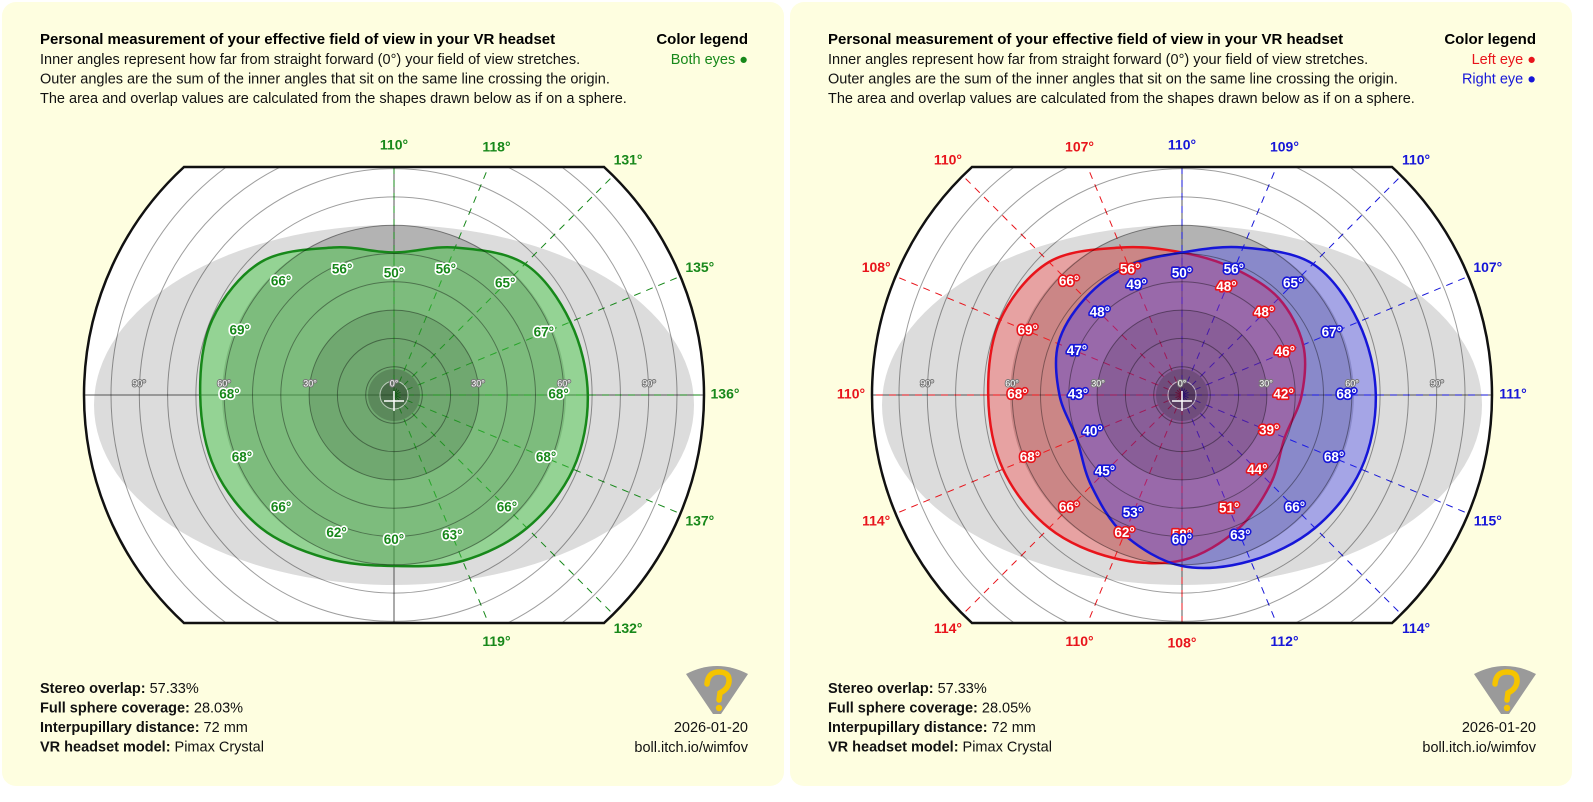 This screenshot has height=802, width=1593. I want to click on inner-angle: 47°, so click(1077, 350).